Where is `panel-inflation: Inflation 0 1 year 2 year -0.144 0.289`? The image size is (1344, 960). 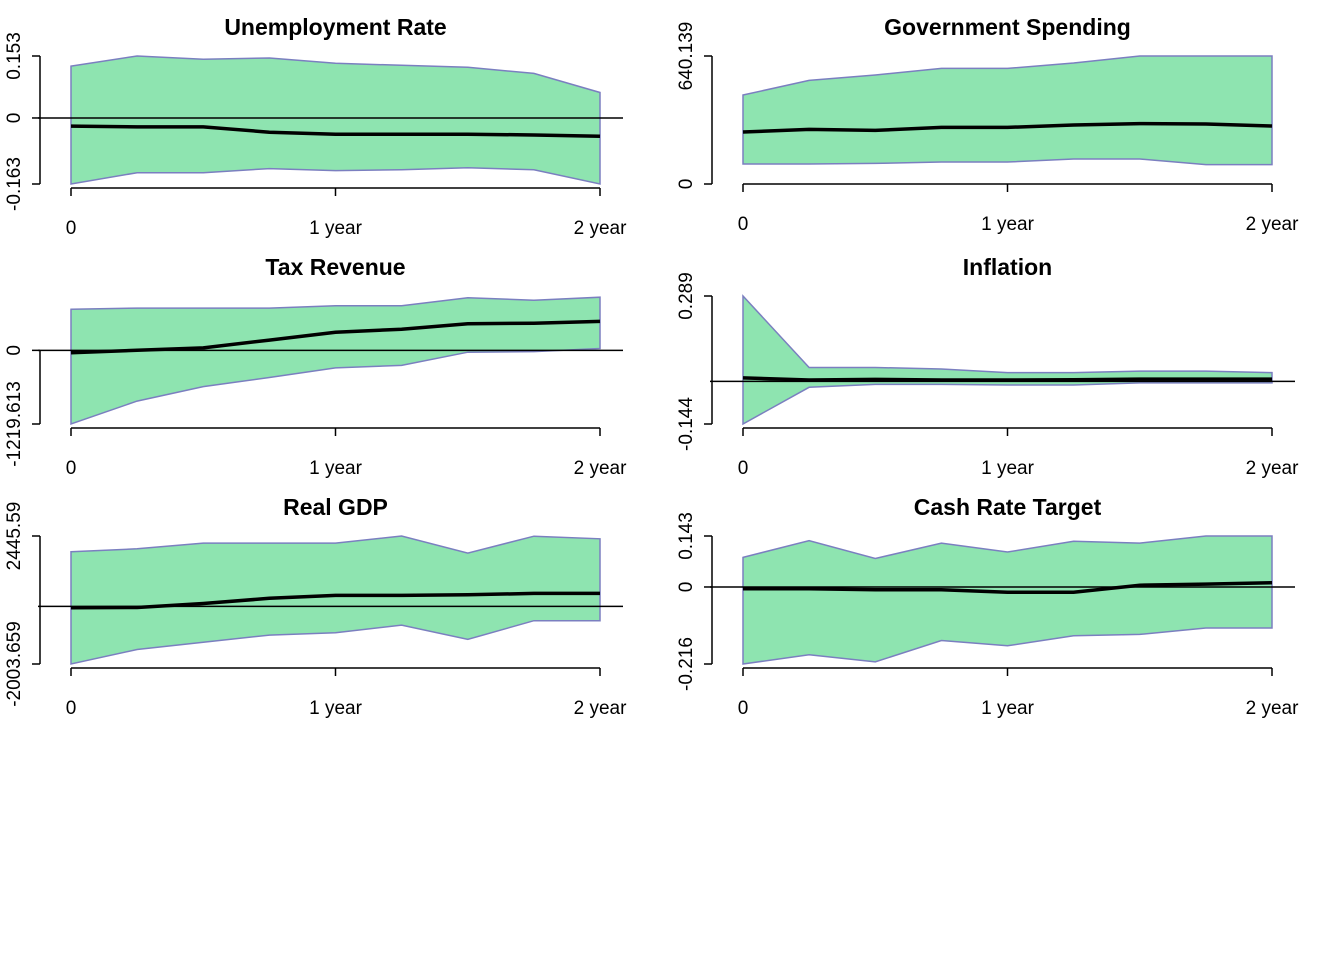
panel-inflation: Inflation 0 1 year 2 year -0.144 0.289 is located at coordinates (987, 366).